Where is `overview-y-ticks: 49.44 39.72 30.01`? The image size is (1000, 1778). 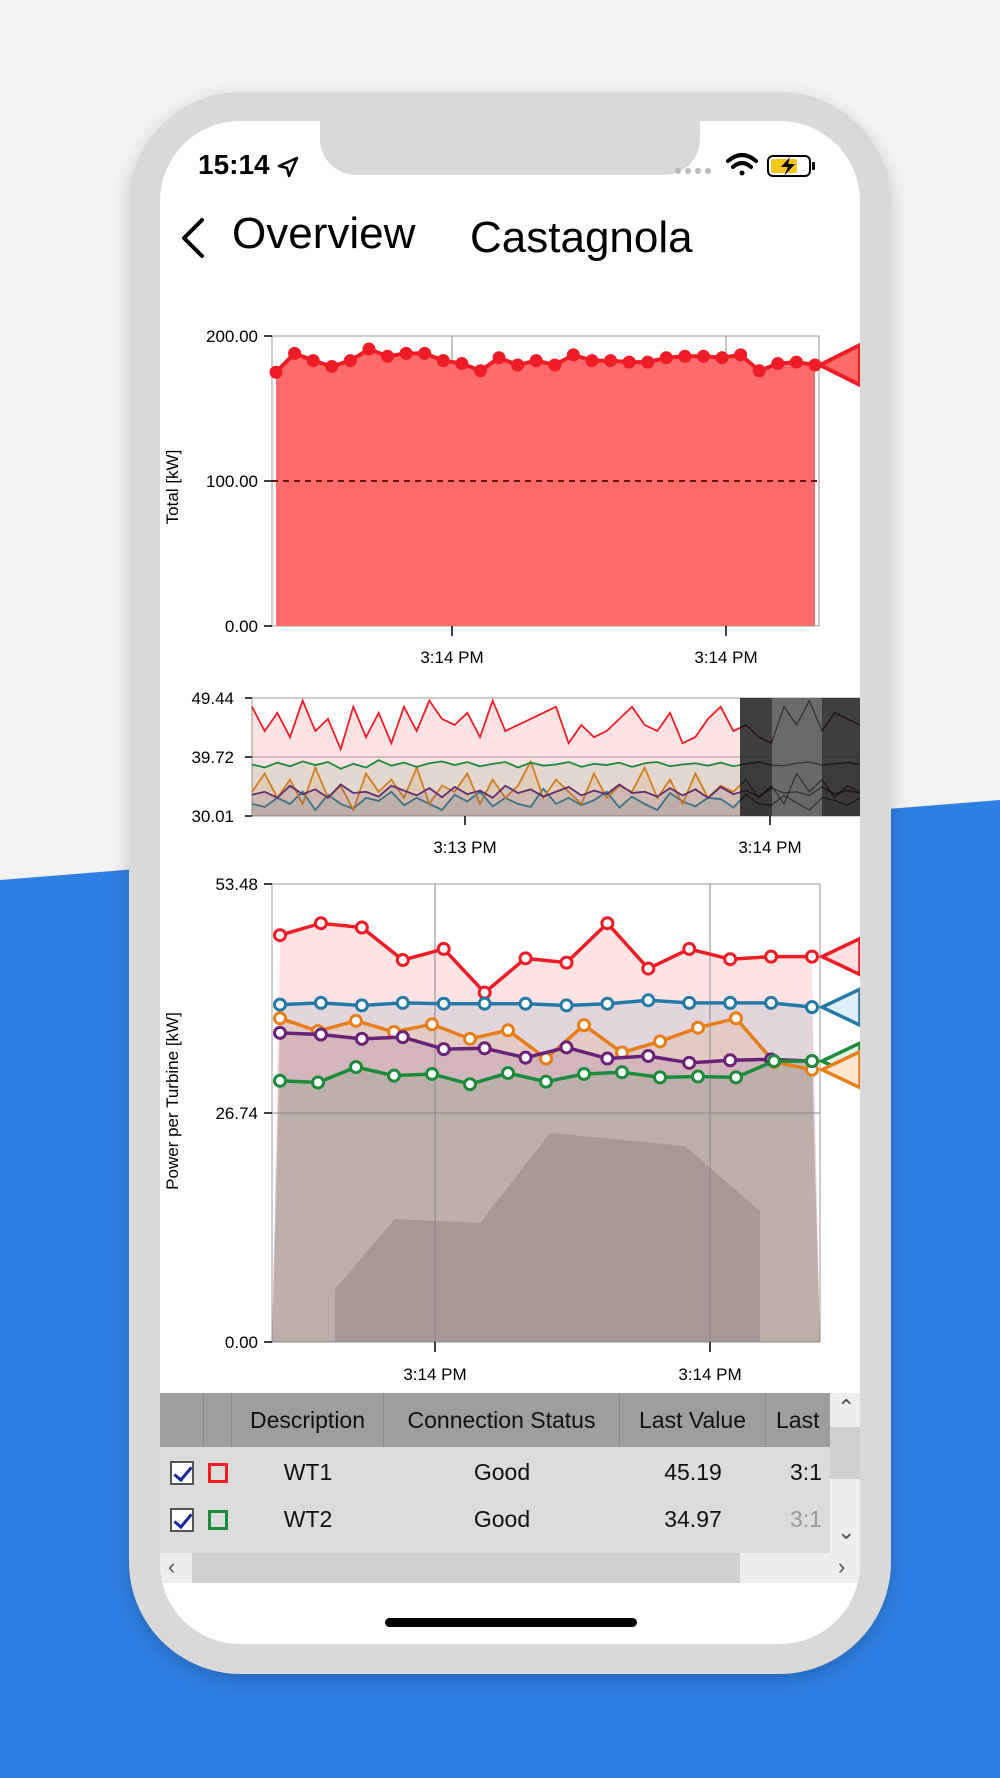 overview-y-ticks: 49.44 39.72 30.01 is located at coordinates (221, 757).